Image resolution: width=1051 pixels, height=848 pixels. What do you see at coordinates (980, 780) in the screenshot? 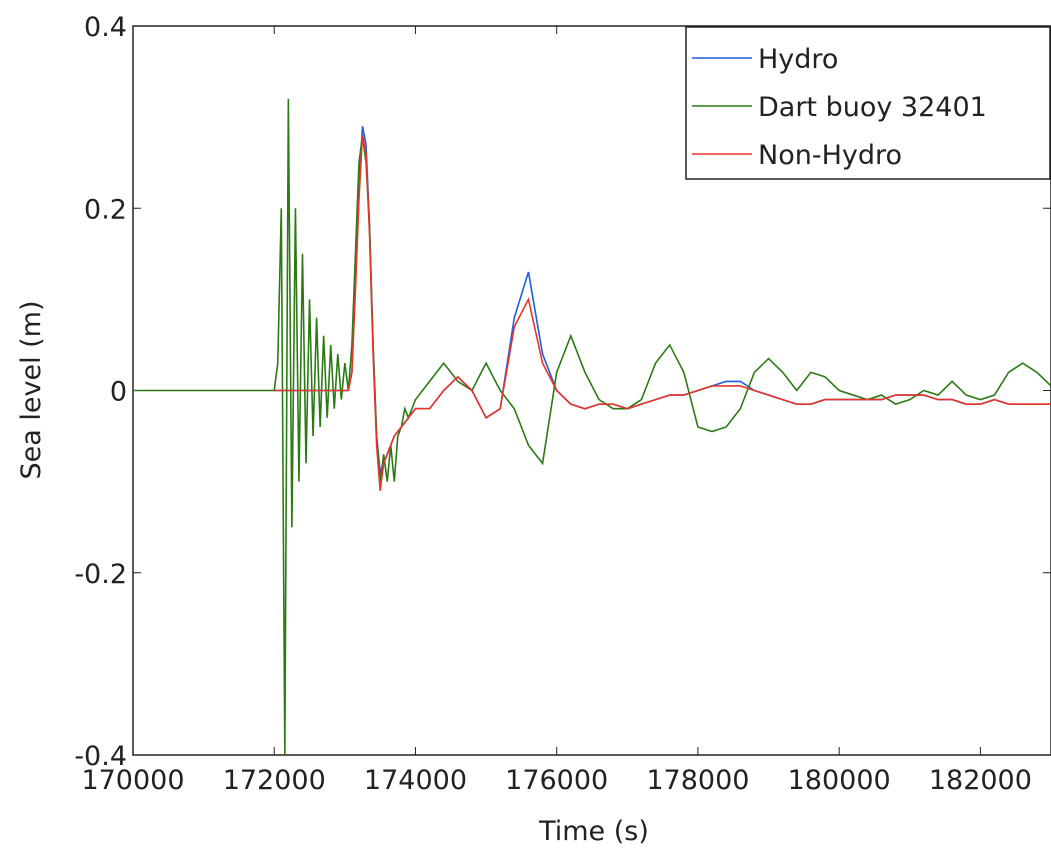
I see `x-tick-label: 182000` at bounding box center [980, 780].